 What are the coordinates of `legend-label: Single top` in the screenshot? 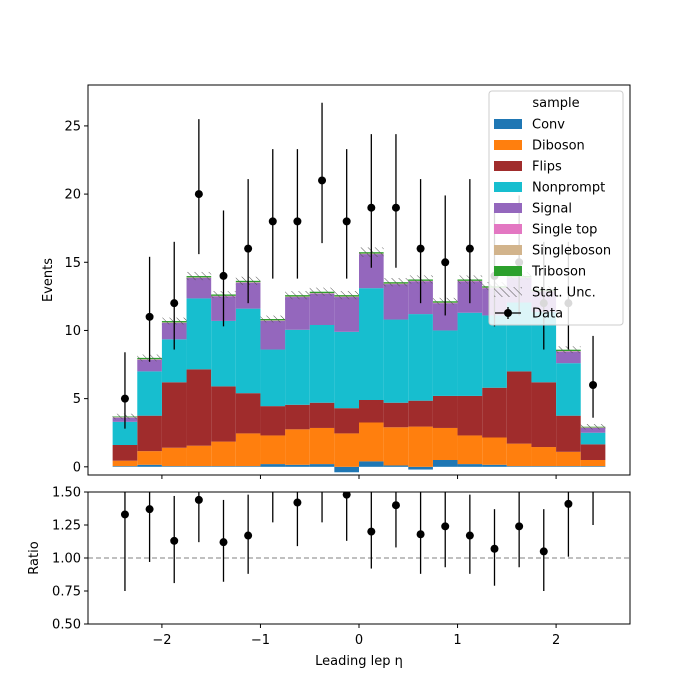 It's located at (564, 230).